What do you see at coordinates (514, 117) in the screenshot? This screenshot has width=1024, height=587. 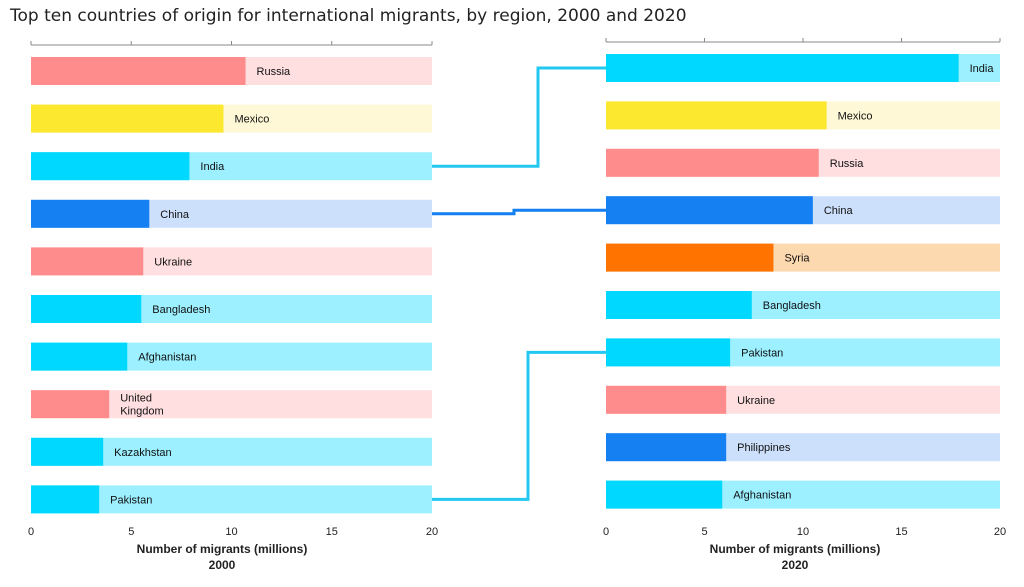 I see `connector-india` at bounding box center [514, 117].